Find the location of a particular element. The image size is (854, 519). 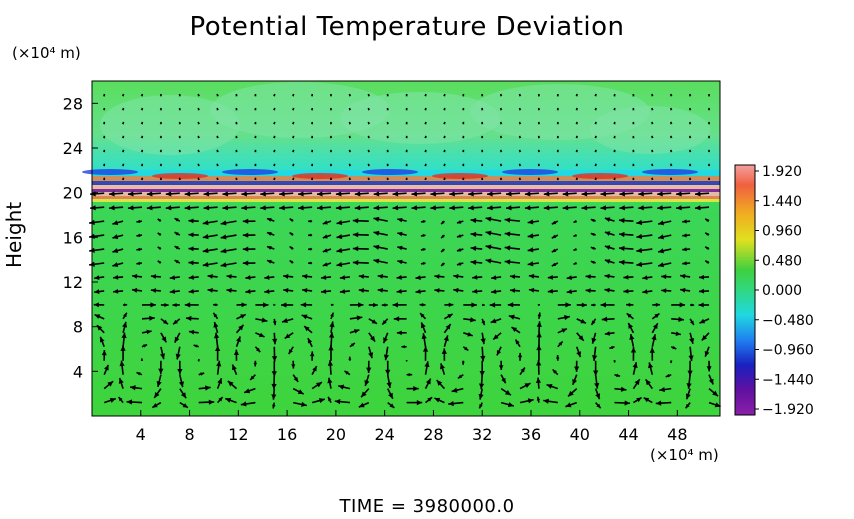

x-tick-label: 8 is located at coordinates (189, 434).